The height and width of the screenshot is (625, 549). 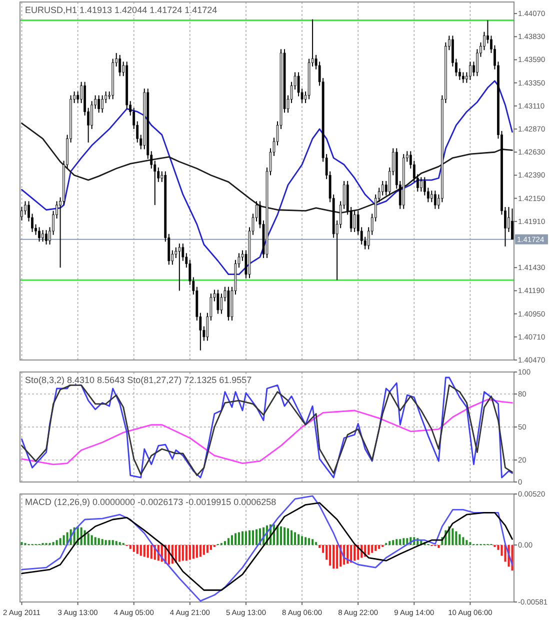 I want to click on chart-title: EURUSD,H1 1.41913 1.42044 1.41724 1.41724, so click(x=121, y=10).